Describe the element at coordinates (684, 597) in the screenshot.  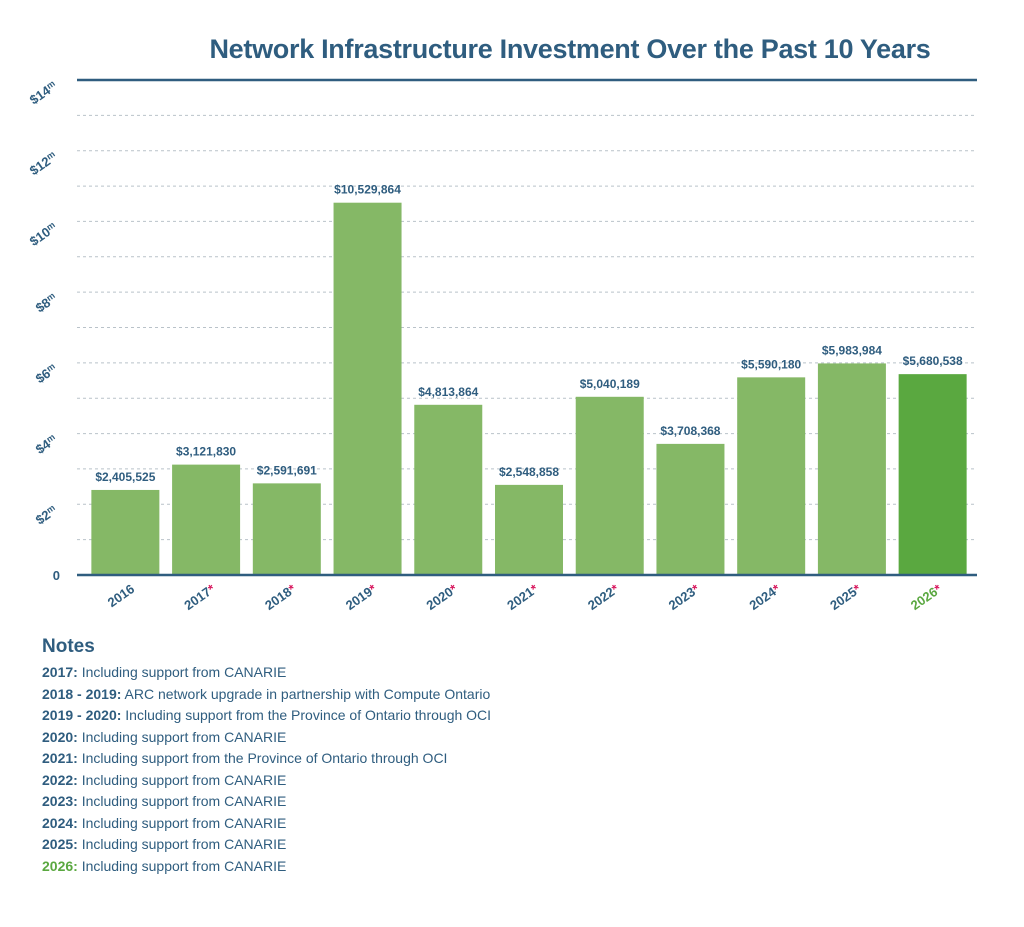
I see `x-tick-label-2023: 2023*` at that location.